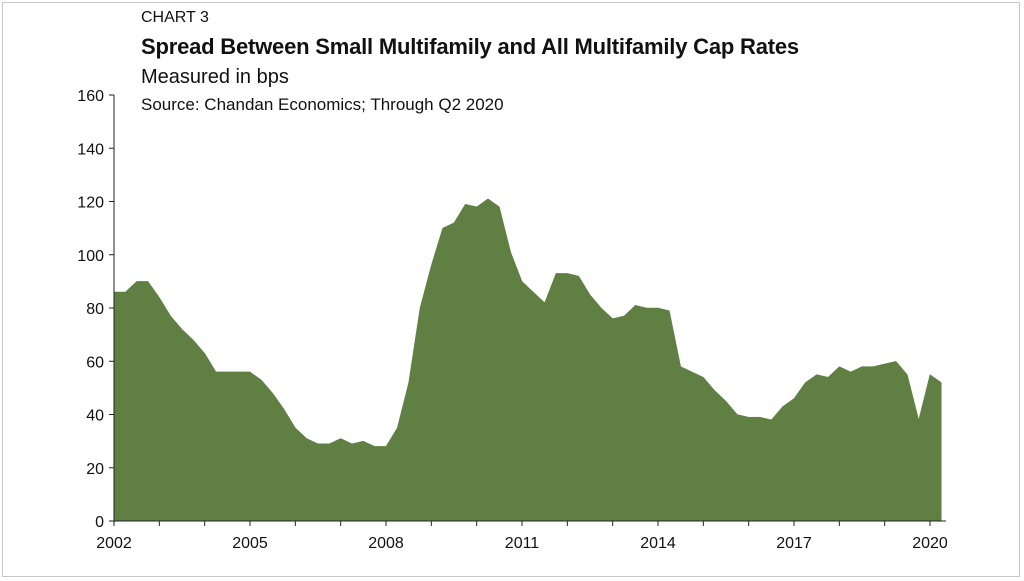 This screenshot has width=1024, height=581. What do you see at coordinates (215, 77) in the screenshot?
I see `chart-subtitle: Measured in bps` at bounding box center [215, 77].